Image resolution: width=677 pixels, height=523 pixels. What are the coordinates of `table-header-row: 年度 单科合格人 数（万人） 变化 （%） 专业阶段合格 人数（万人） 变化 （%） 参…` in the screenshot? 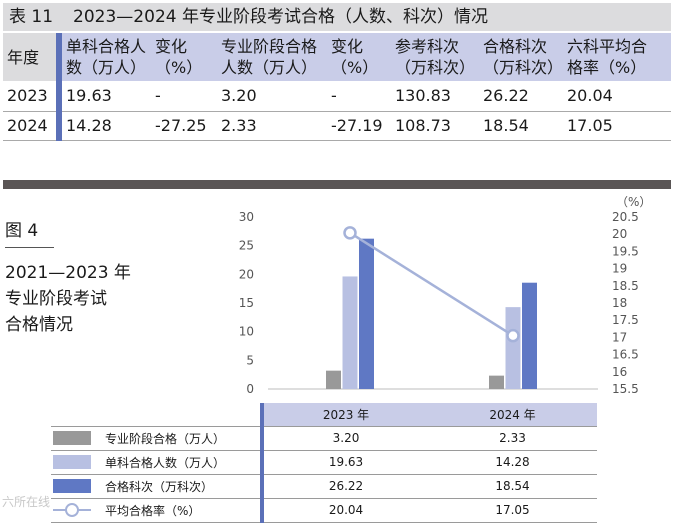 It's located at (337, 57).